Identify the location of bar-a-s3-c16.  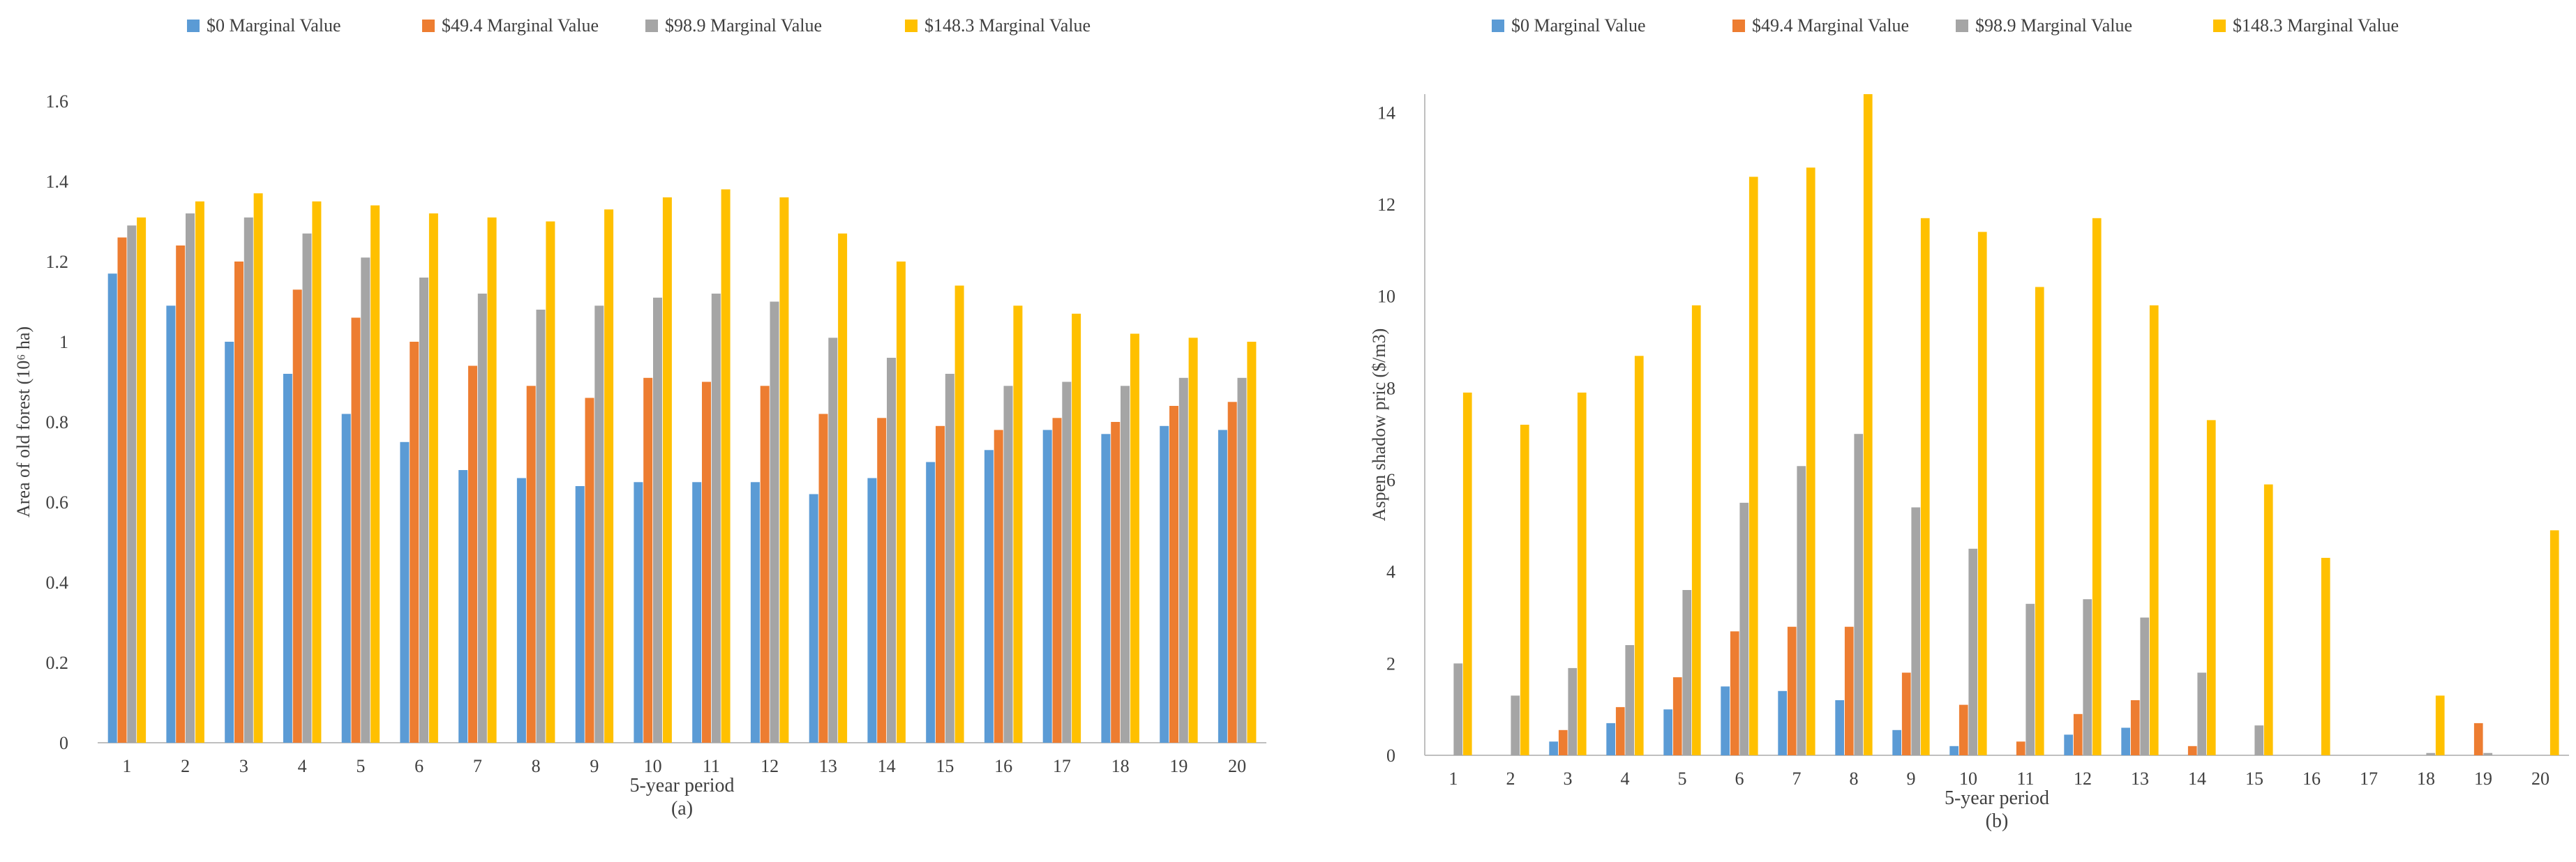
(1018, 524).